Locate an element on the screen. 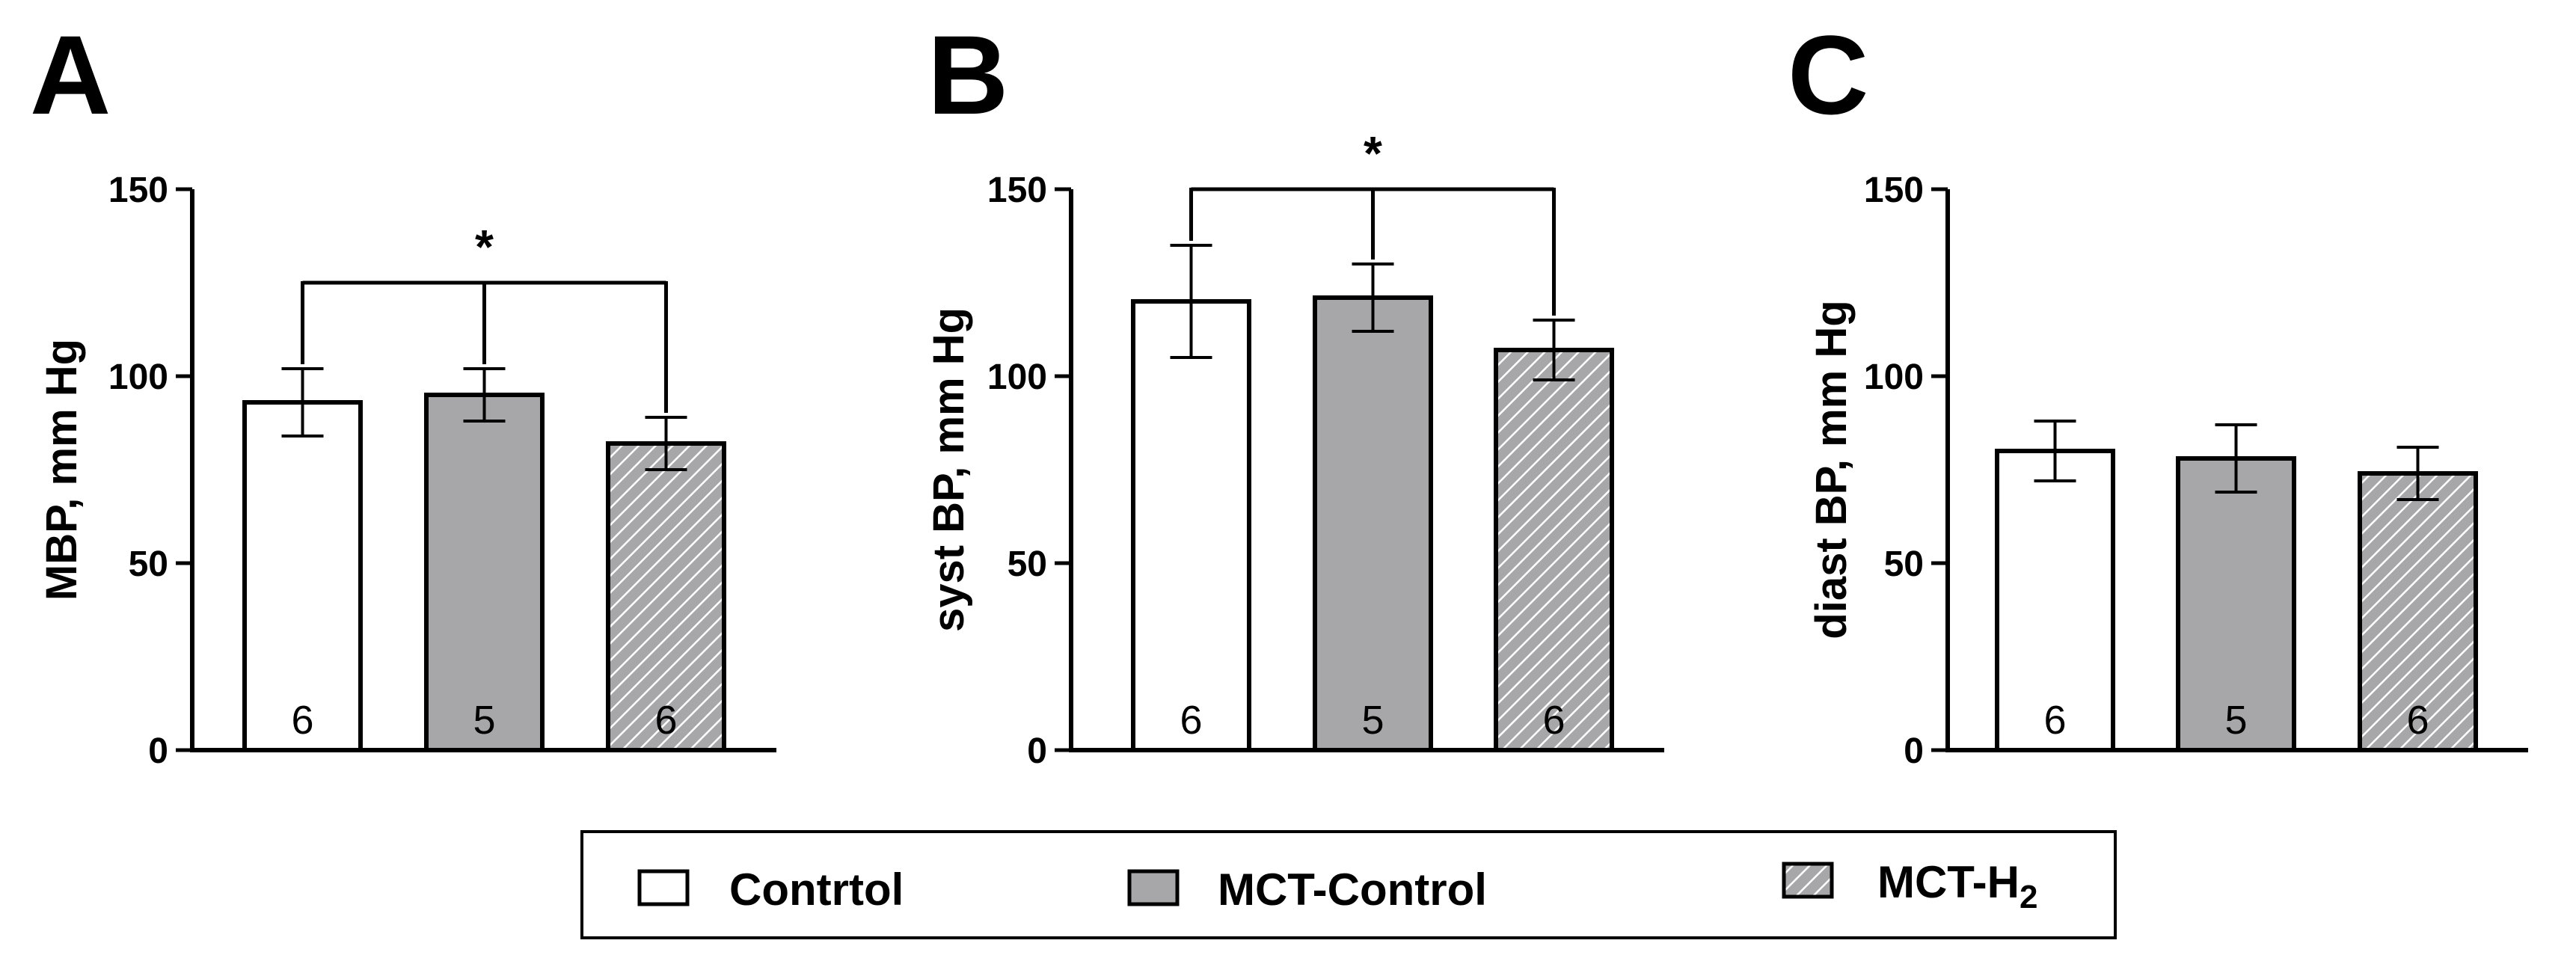 This screenshot has height=967, width=2576. panel-a-n-label: 5 is located at coordinates (484, 720).